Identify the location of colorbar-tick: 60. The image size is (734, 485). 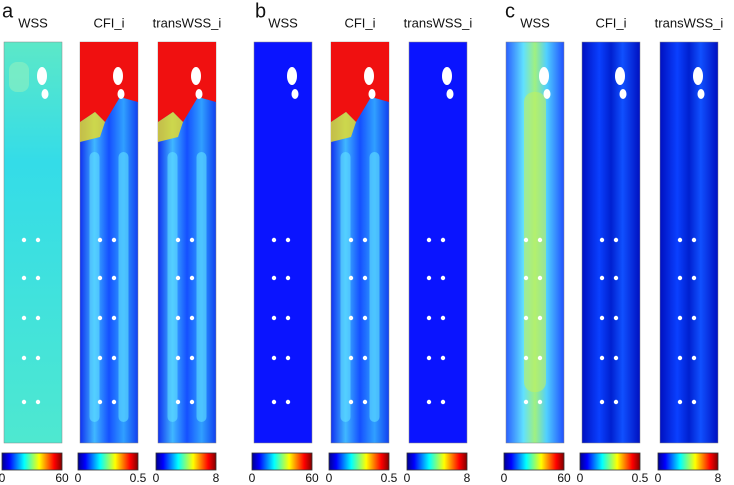
(62, 478).